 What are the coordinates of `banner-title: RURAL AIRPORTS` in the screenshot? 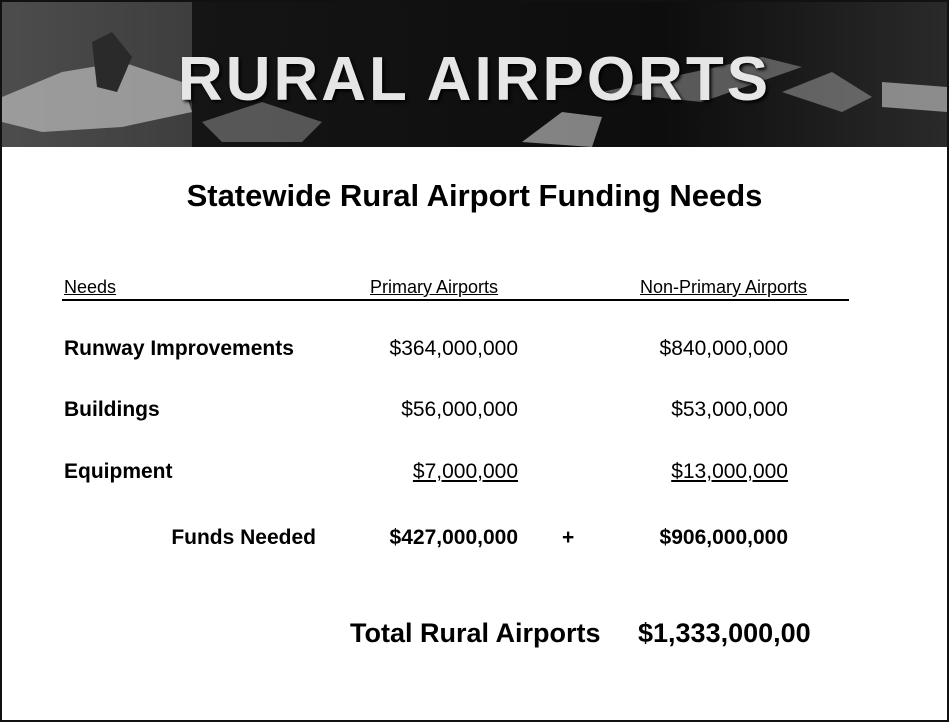 It's located at (474, 79).